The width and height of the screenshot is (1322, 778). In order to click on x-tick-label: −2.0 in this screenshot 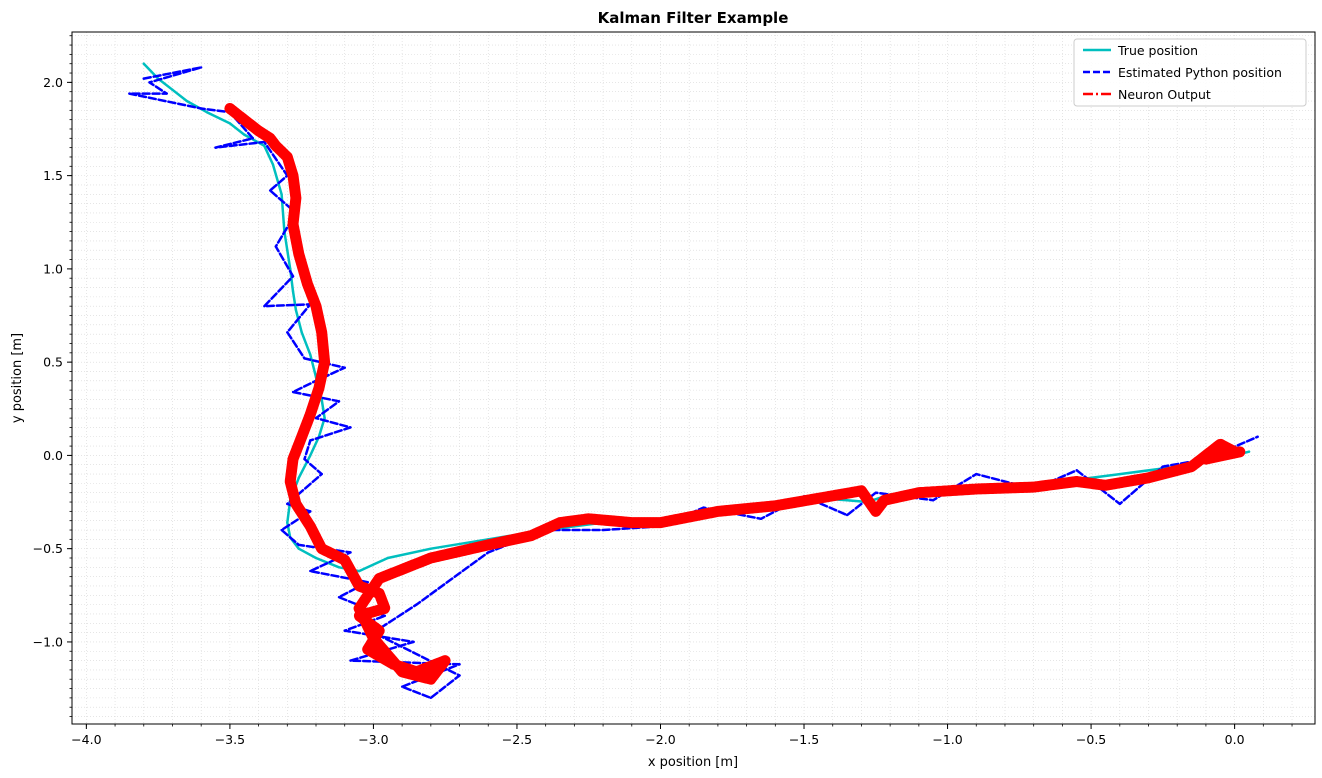, I will do `click(660, 739)`.